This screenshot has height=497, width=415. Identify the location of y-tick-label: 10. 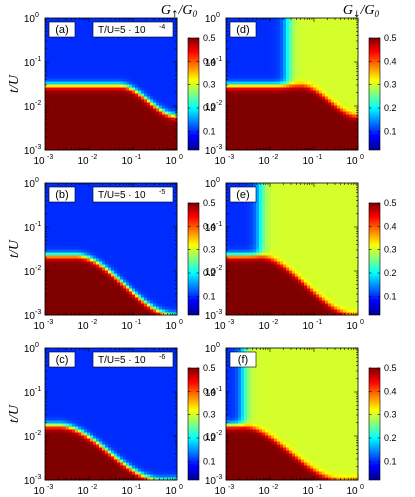
(30, 151).